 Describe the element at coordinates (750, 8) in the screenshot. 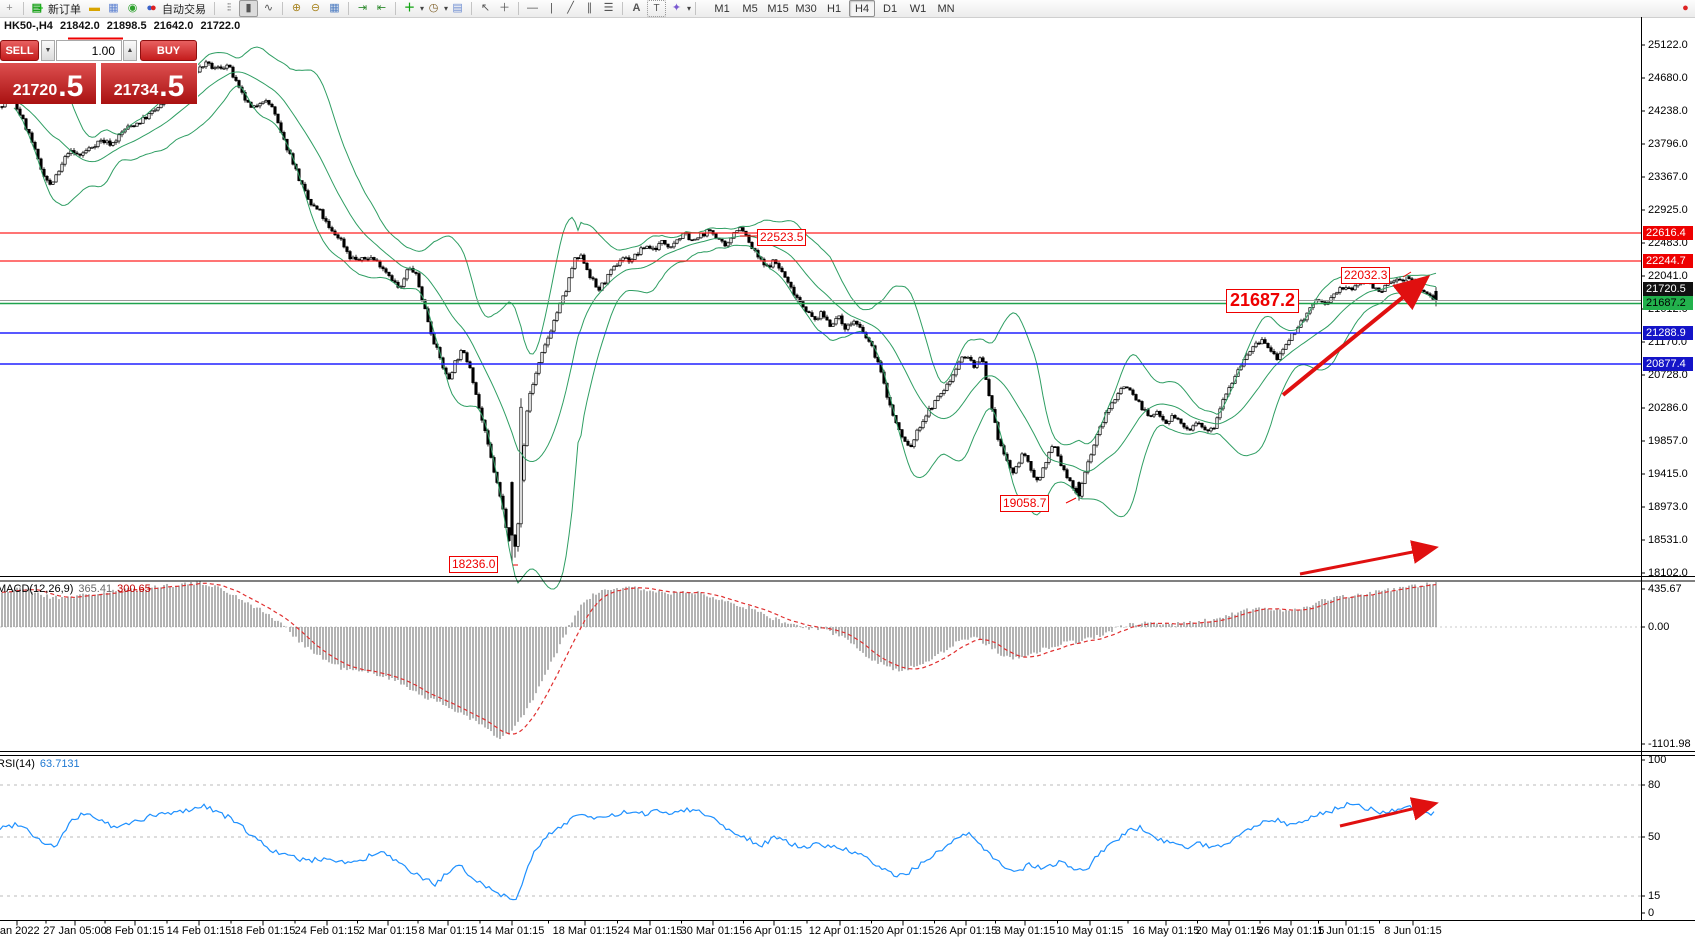

I see `timeframe-button-m5: M5` at that location.